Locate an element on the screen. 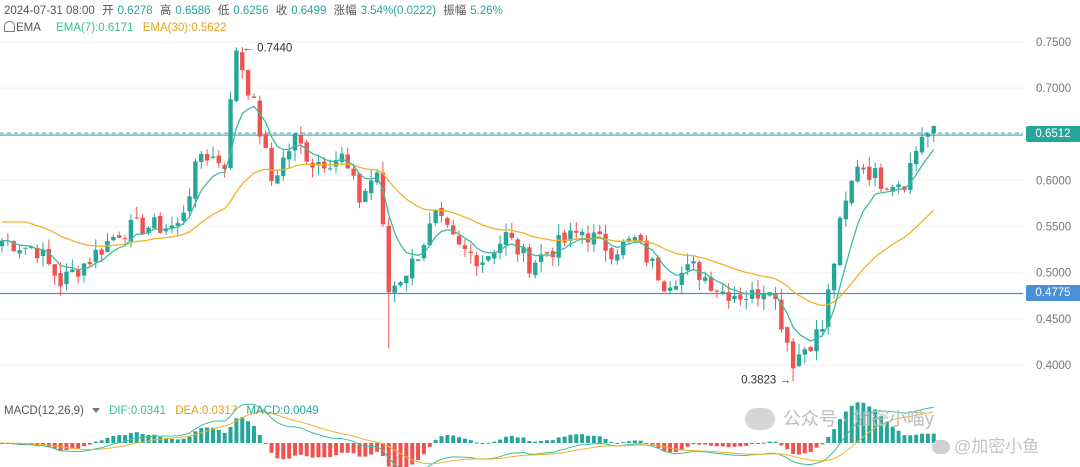 This screenshot has height=467, width=1080. dea-value: DEA:0.0317 is located at coordinates (206, 411).